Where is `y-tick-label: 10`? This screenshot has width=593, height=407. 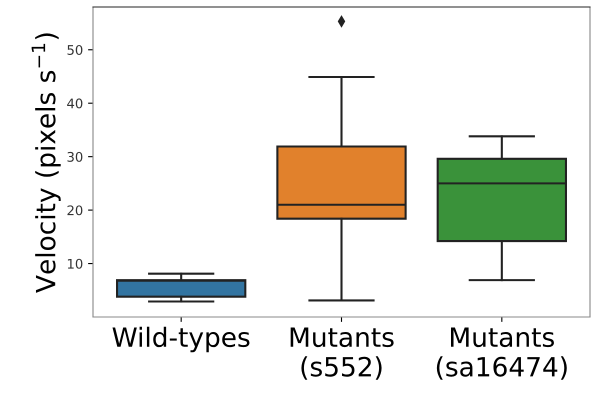 y-tick-label: 10 is located at coordinates (75, 263).